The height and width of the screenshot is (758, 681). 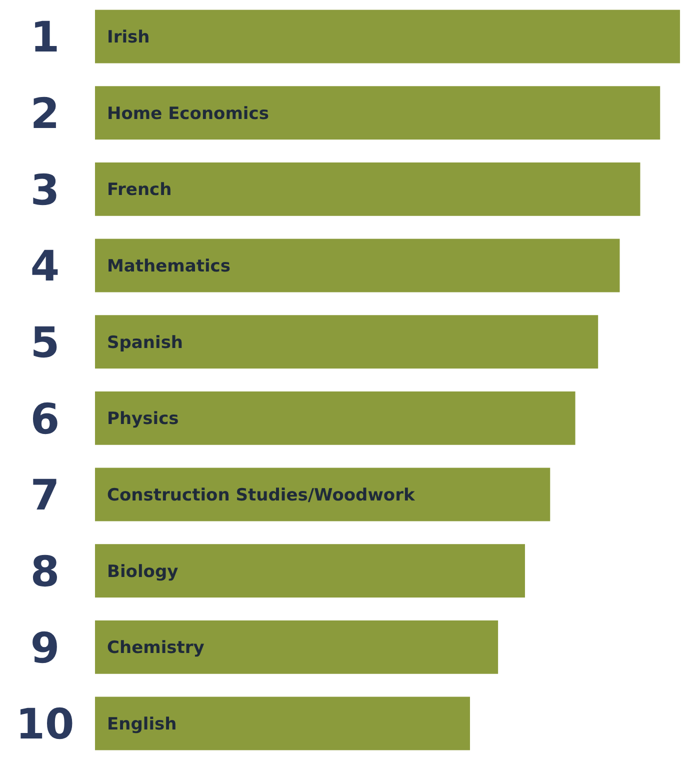 I want to click on y-tick-label: Home Economics, so click(x=188, y=114).